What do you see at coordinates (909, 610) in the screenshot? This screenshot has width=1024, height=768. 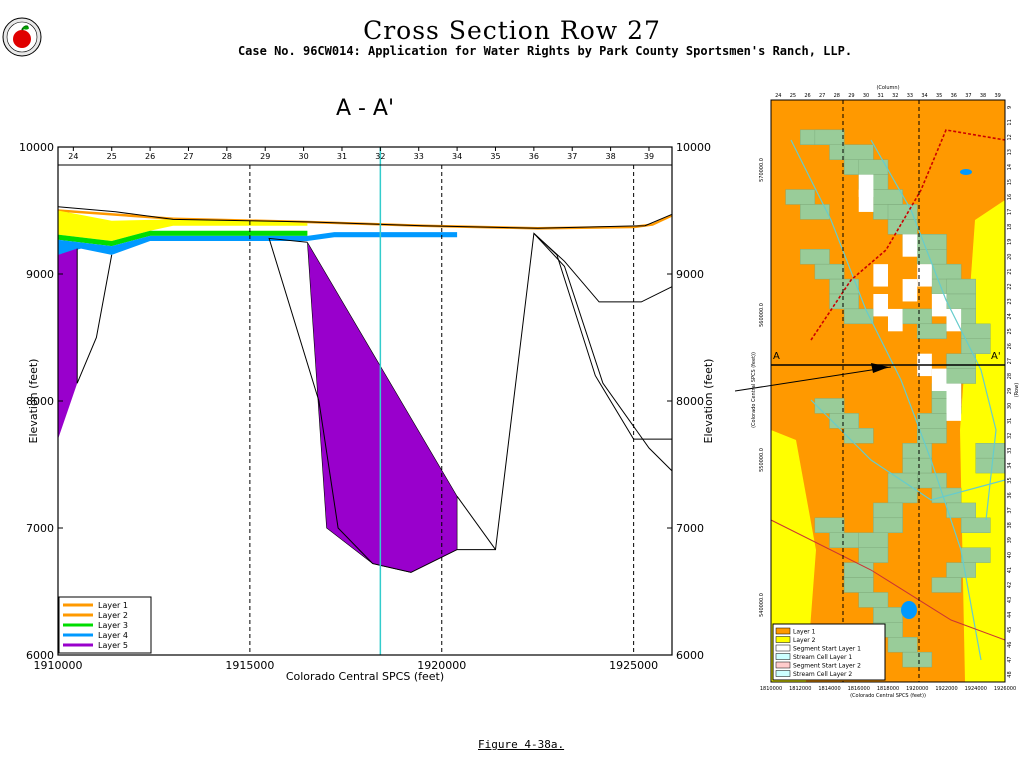 I see `reservoir-icon` at bounding box center [909, 610].